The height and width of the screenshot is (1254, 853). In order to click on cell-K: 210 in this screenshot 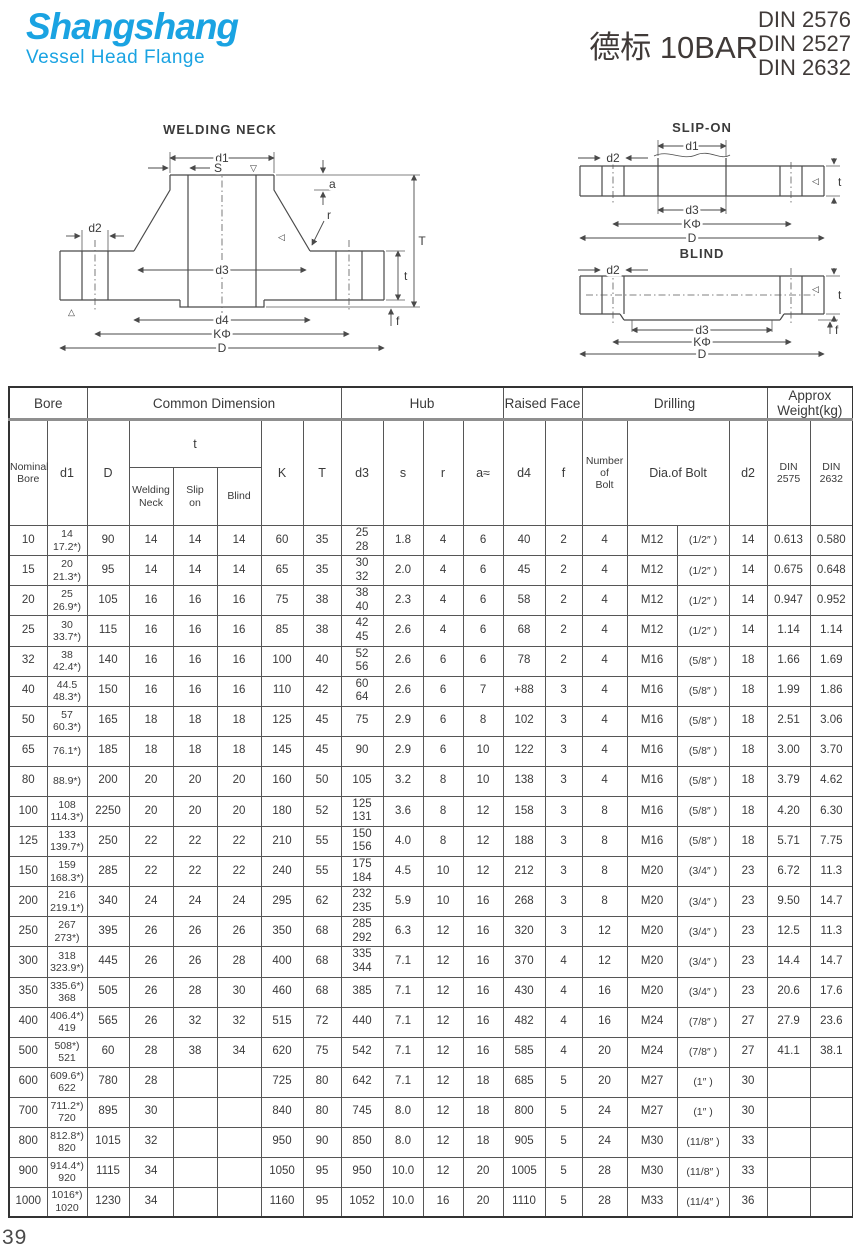, I will do `click(282, 841)`.